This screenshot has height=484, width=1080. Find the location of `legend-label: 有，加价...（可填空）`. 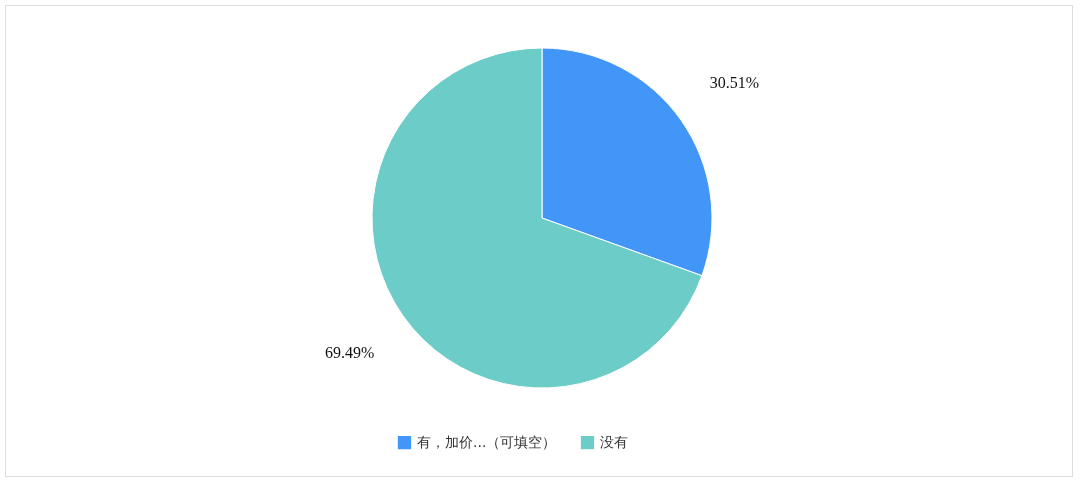

legend-label: 有，加价...（可填空） is located at coordinates (487, 441).